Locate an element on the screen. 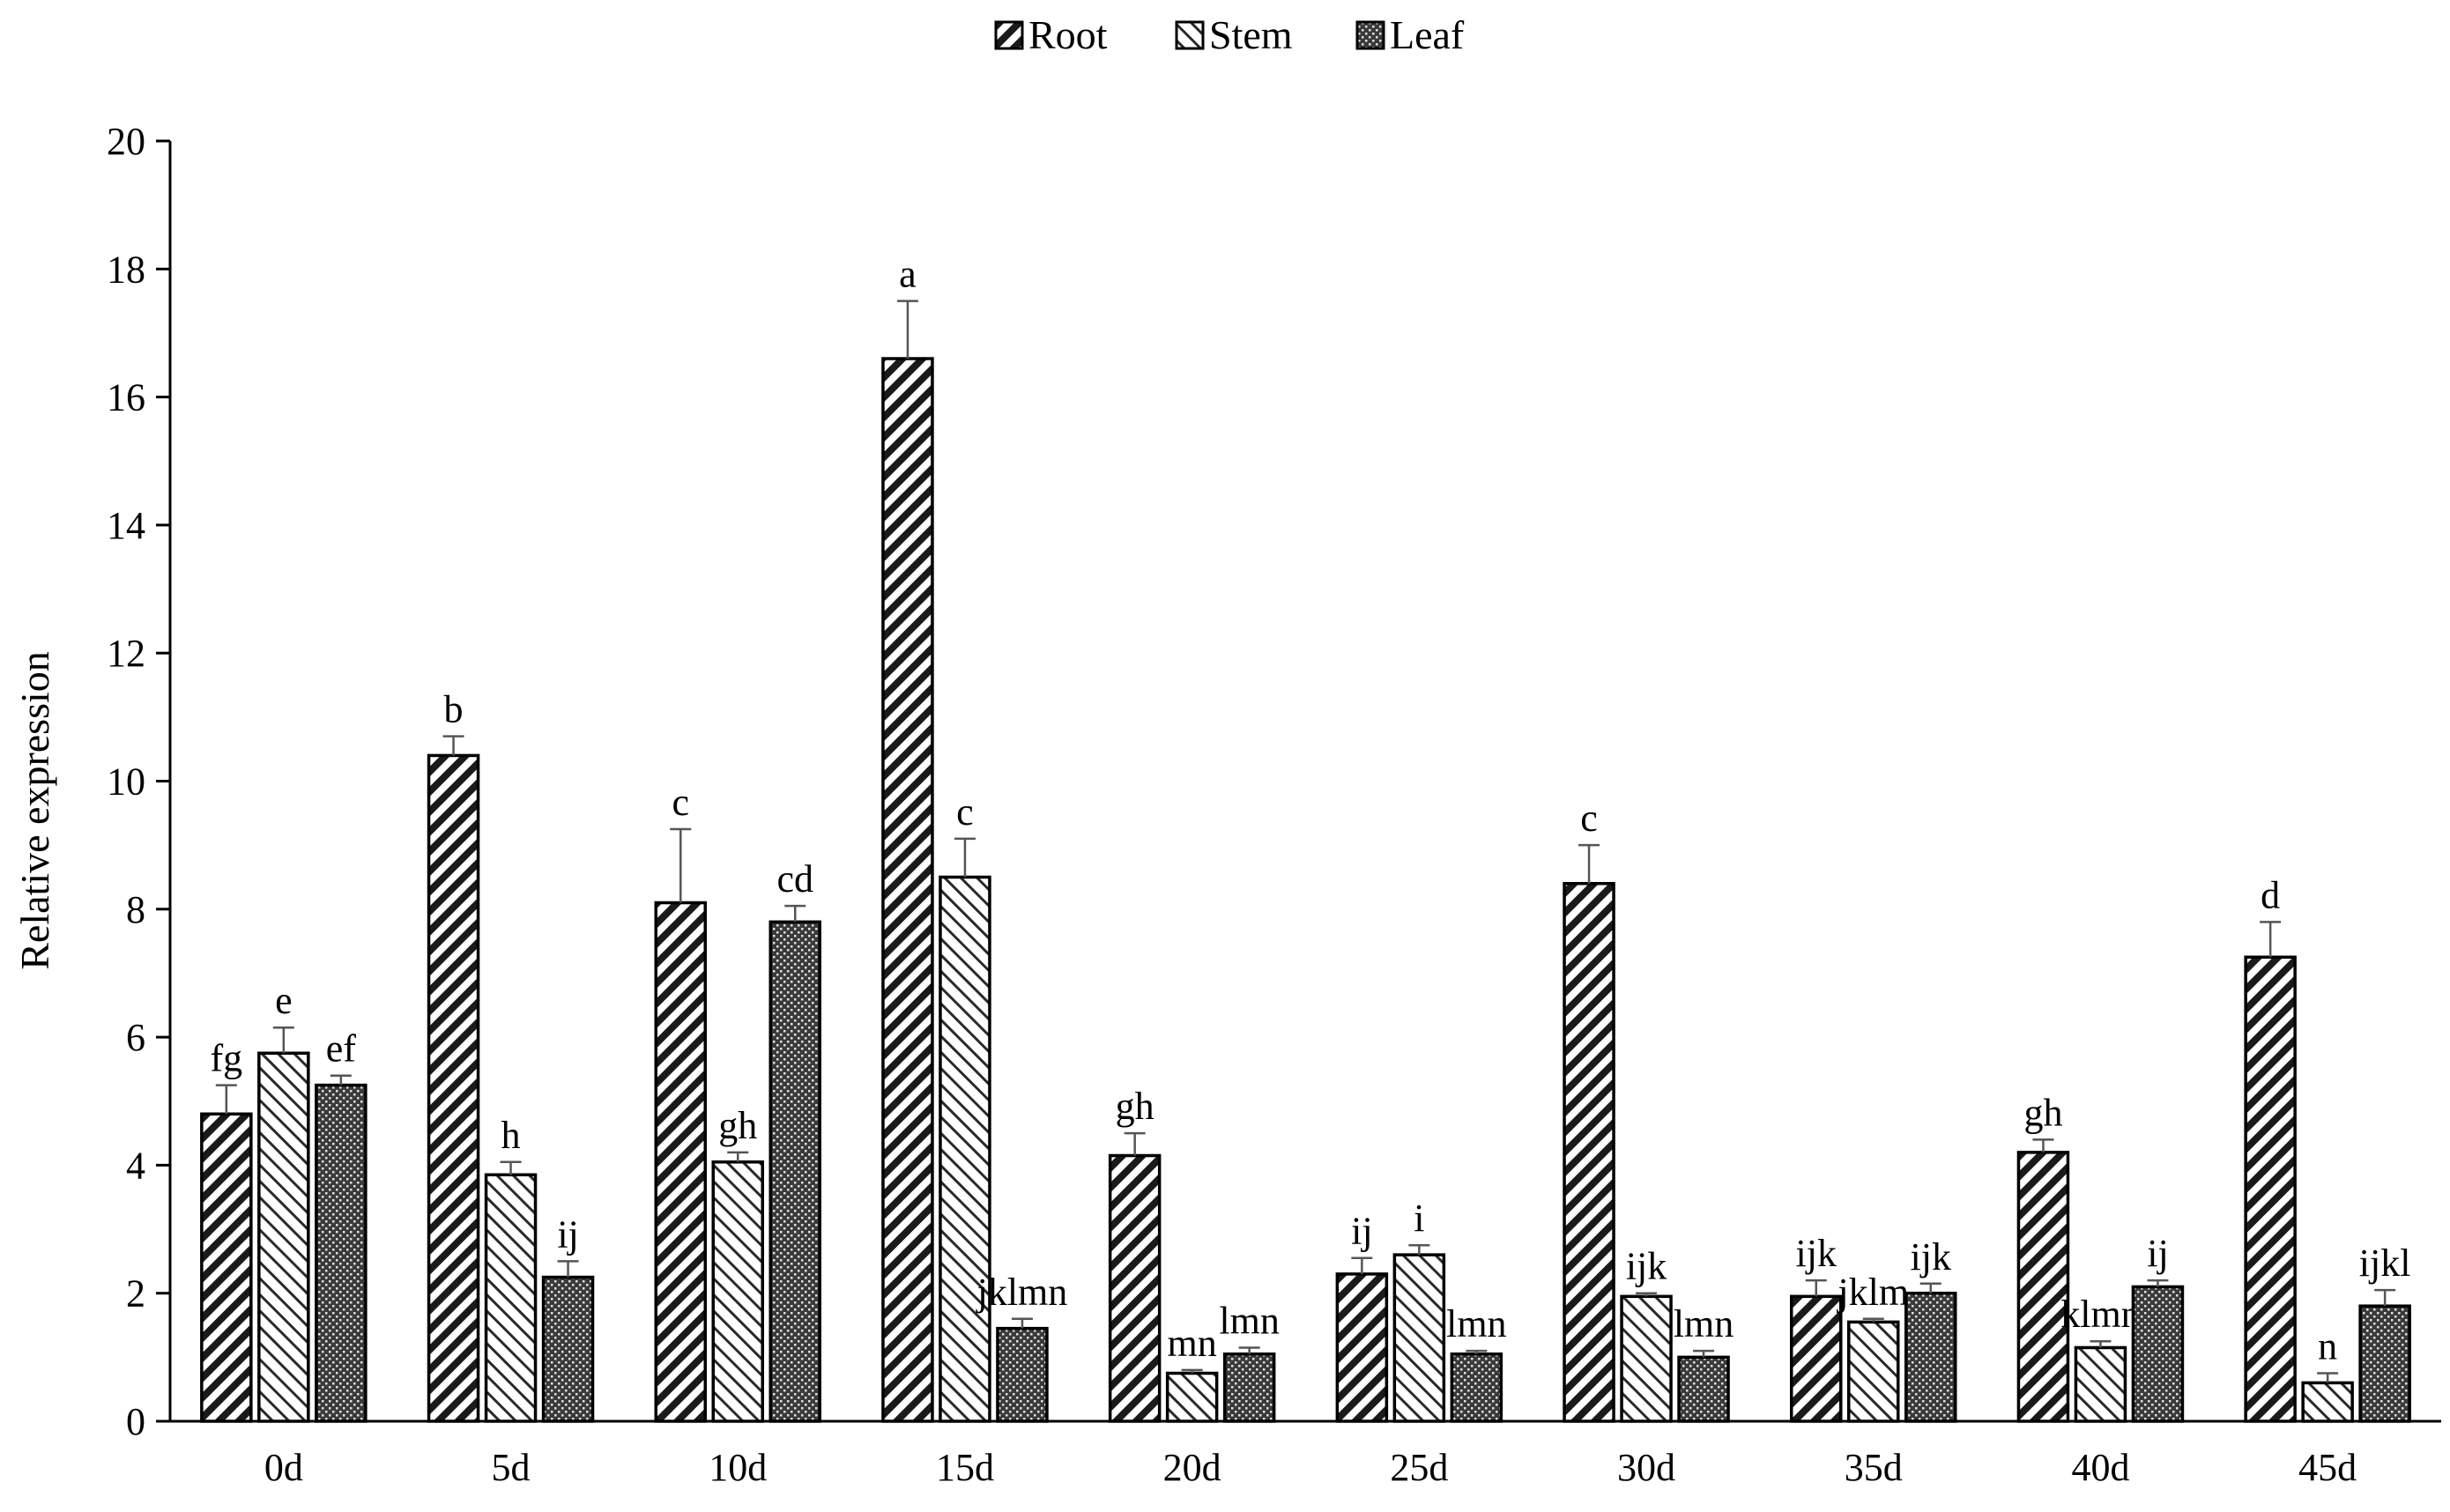 The width and height of the screenshot is (2450, 1512). y-tick-label: 8 is located at coordinates (135, 909).